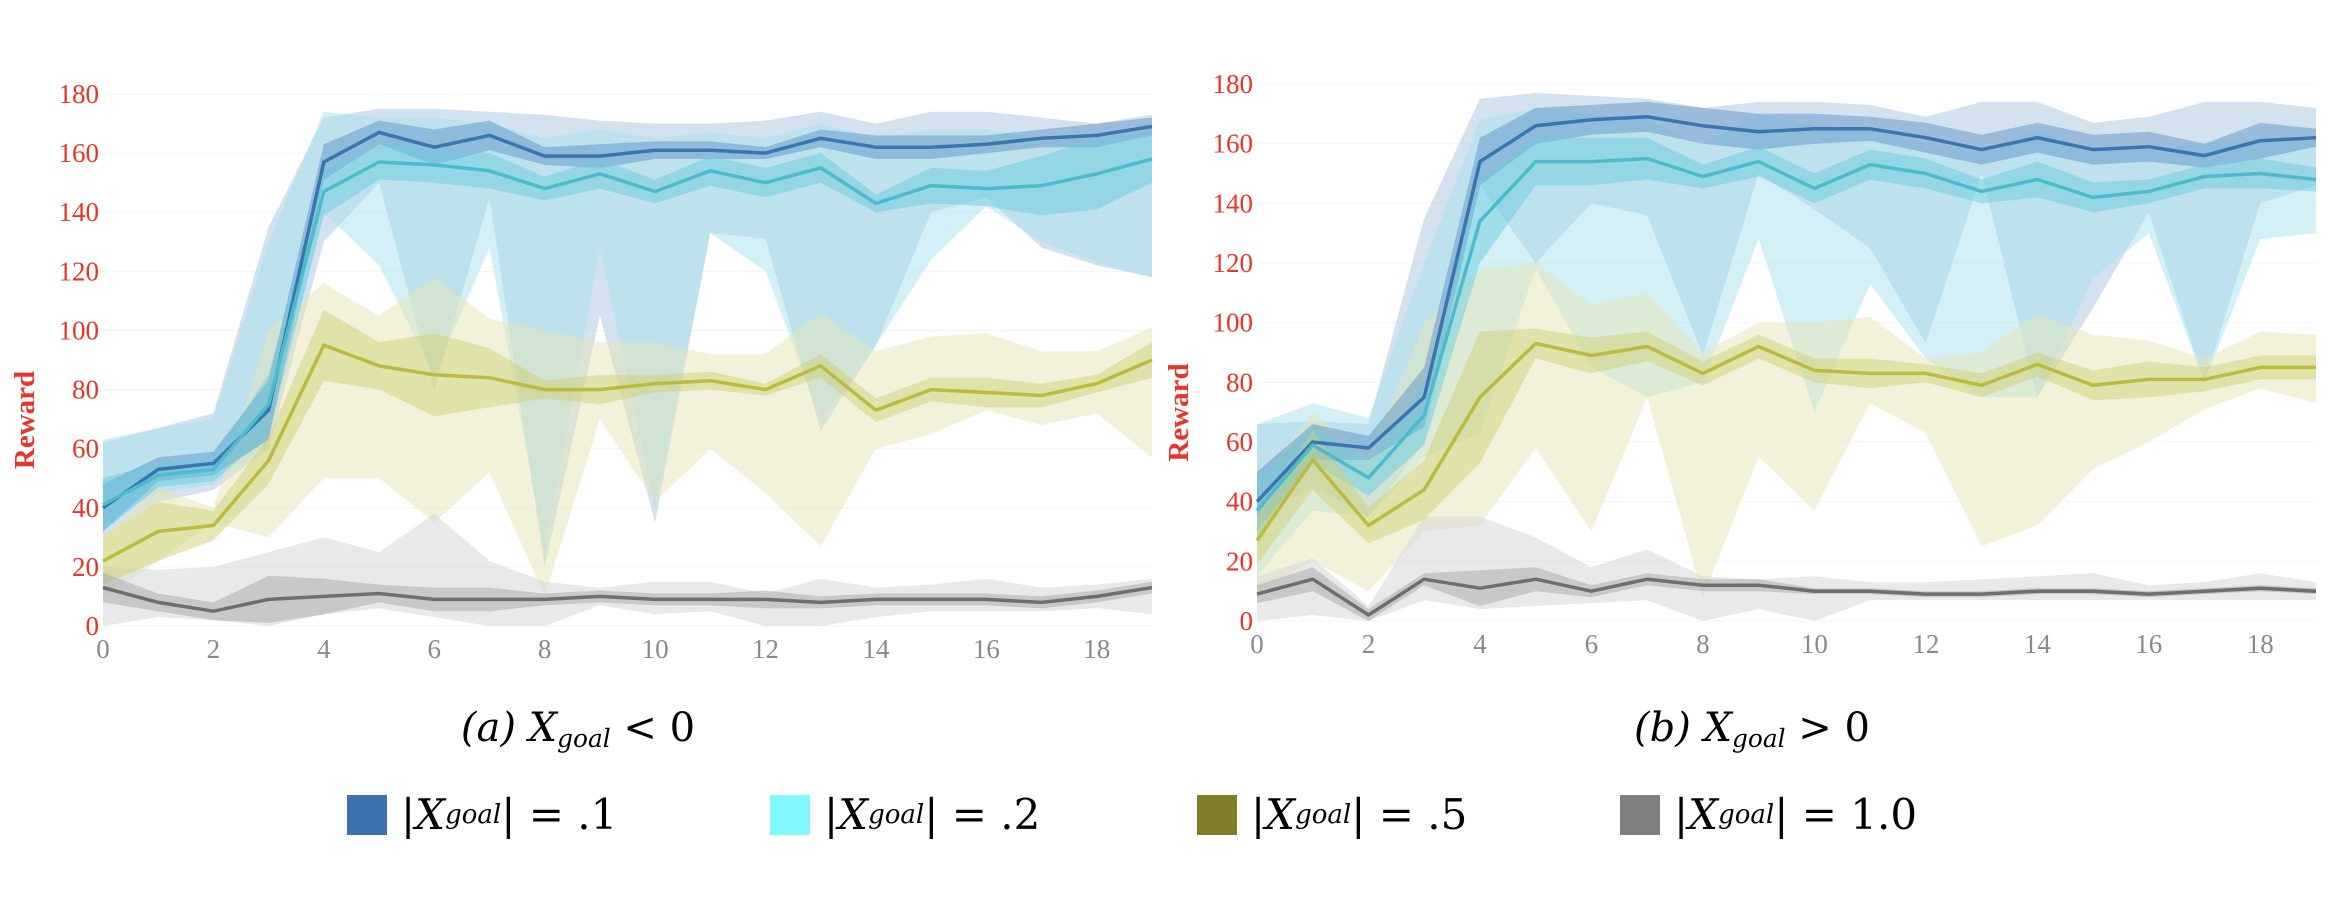  Describe the element at coordinates (1752, 729) in the screenshot. I see `caption-b: (b) Xgoal > 0` at that location.